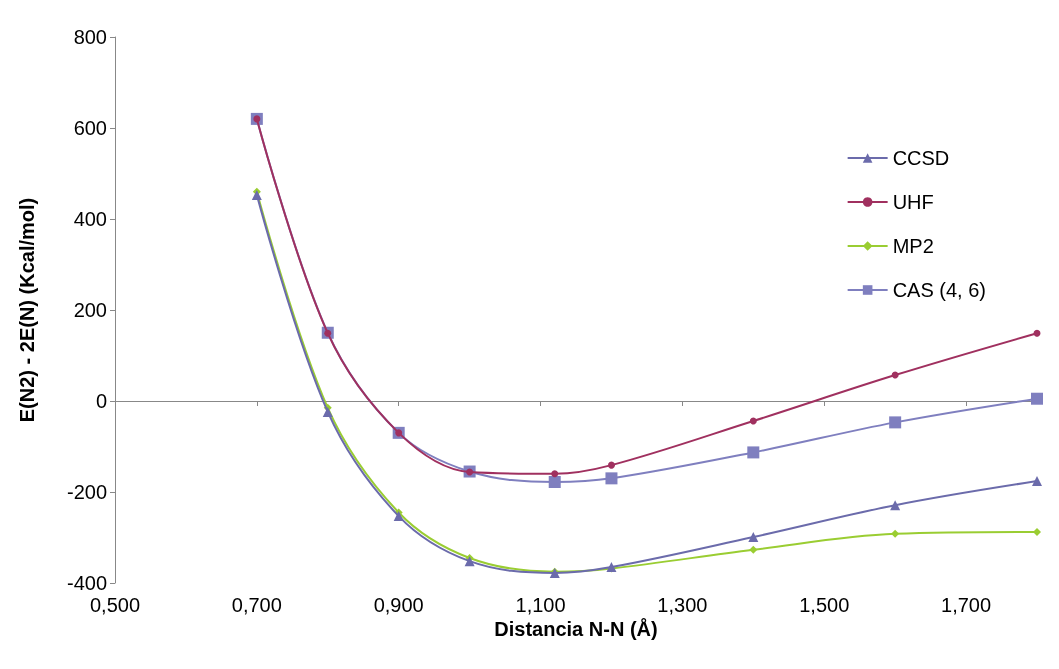  I want to click on x-tick-label: 1,500, so click(824, 605).